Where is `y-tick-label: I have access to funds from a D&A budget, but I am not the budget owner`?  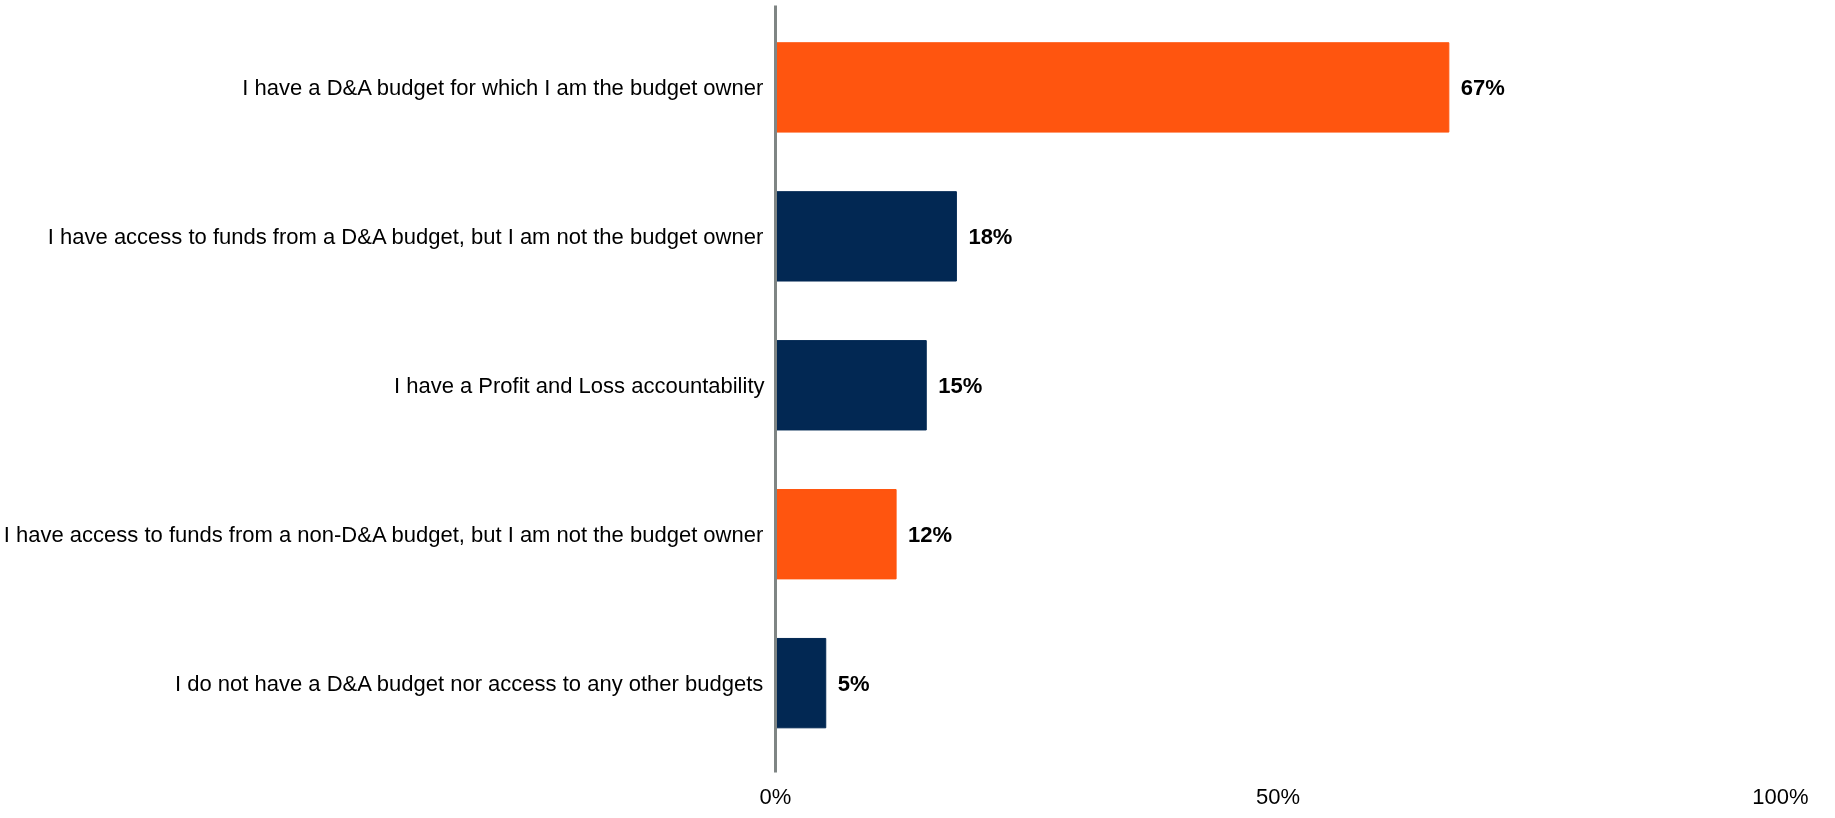 y-tick-label: I have access to funds from a D&A budget, but I am not the budget owner is located at coordinates (405, 236).